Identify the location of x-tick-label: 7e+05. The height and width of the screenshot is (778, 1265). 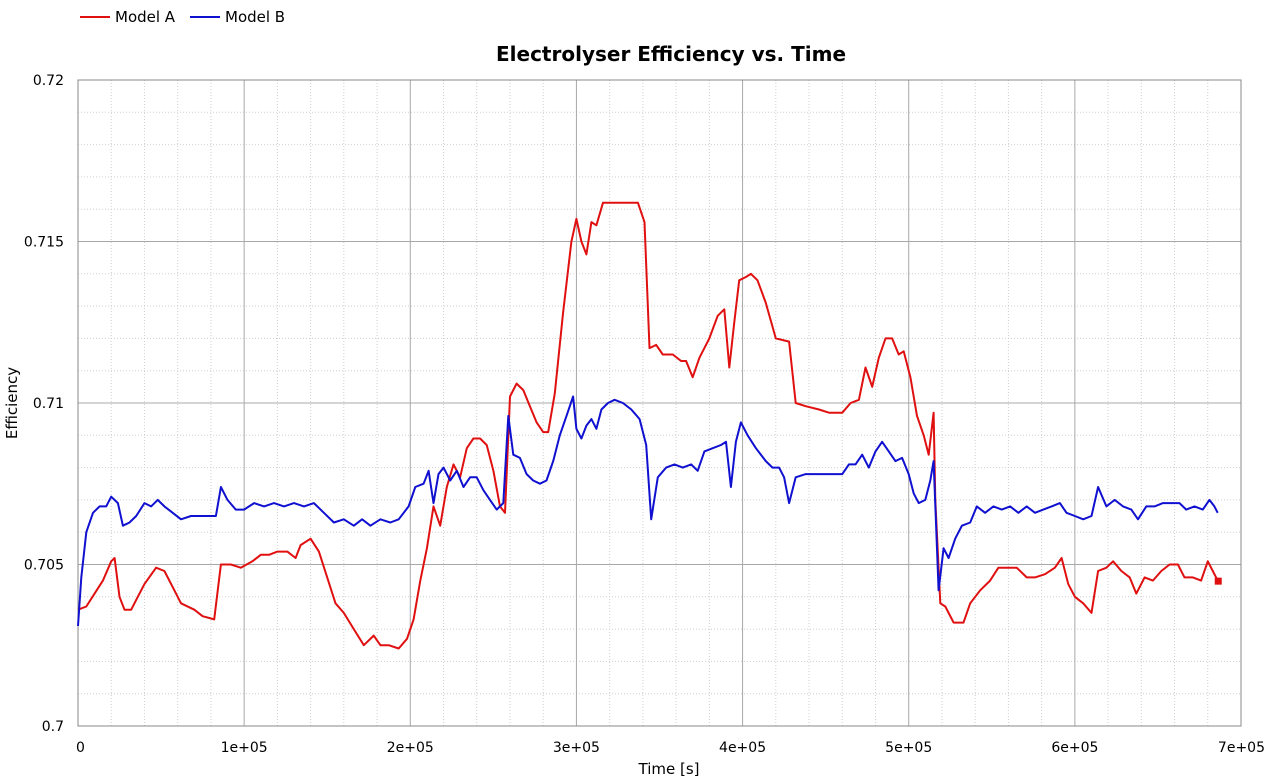
(1241, 748).